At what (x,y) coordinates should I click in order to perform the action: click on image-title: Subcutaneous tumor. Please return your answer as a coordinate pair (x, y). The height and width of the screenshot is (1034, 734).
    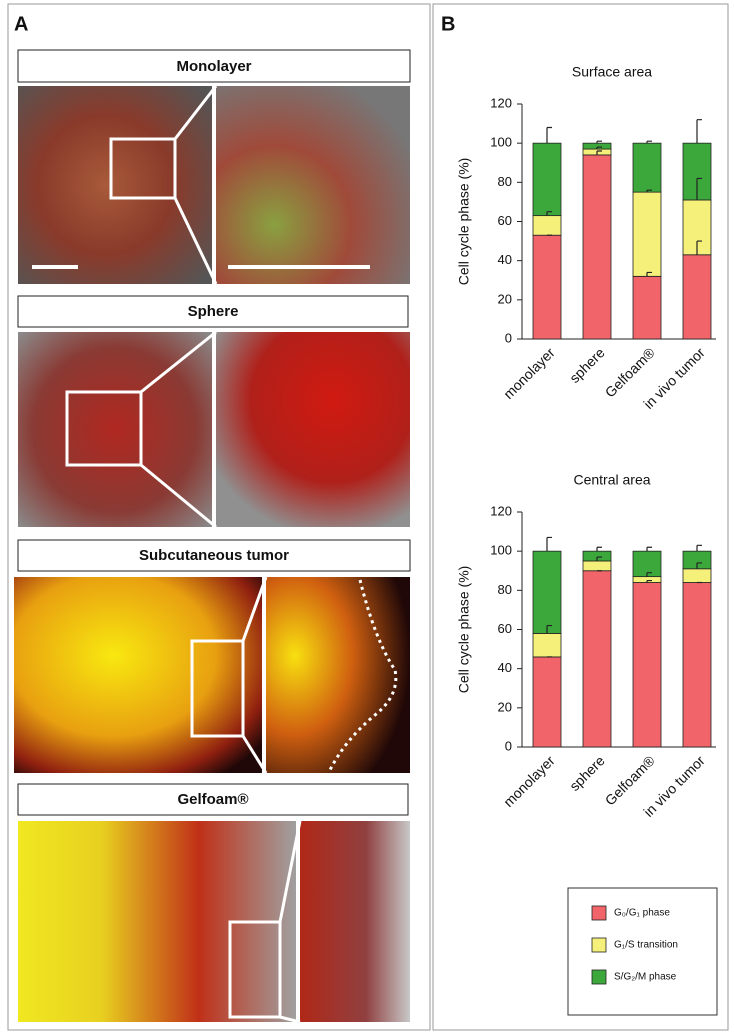
    Looking at the image, I should click on (214, 555).